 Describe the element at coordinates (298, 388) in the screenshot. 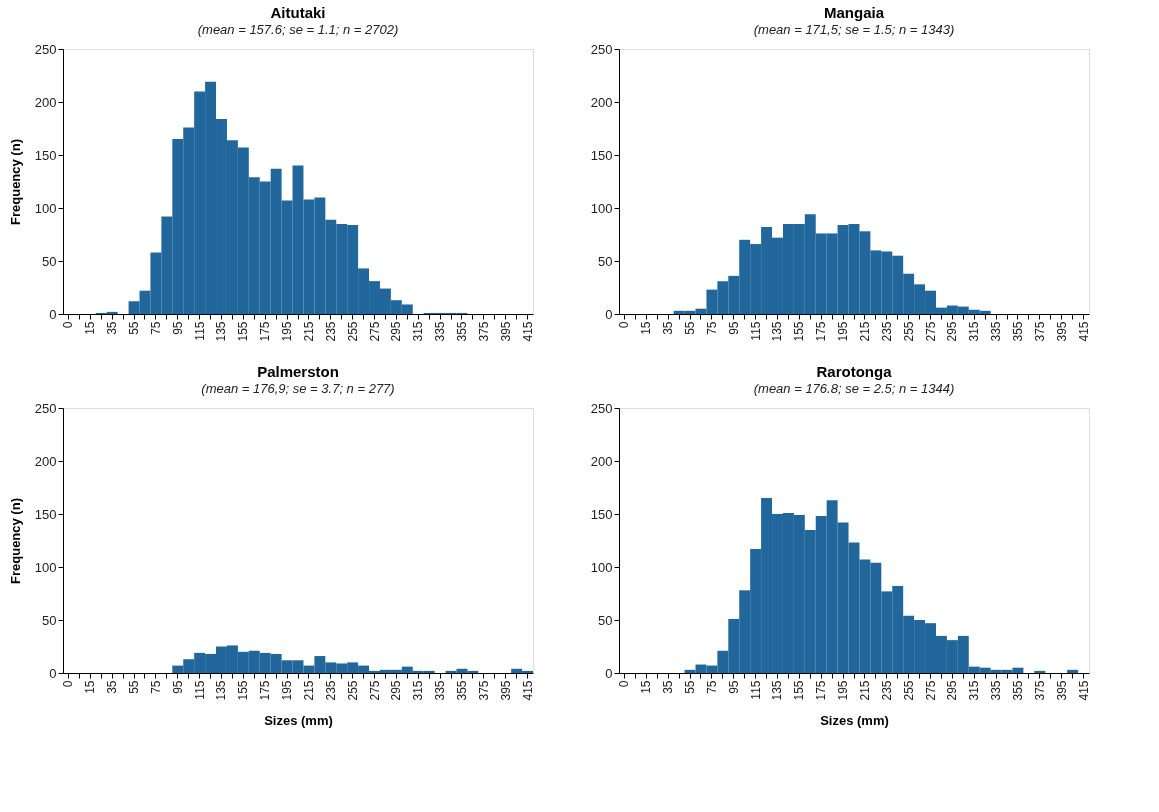

I see `chart-subtitle: (mean = 176,9; se = 3.7; n = 277)` at that location.